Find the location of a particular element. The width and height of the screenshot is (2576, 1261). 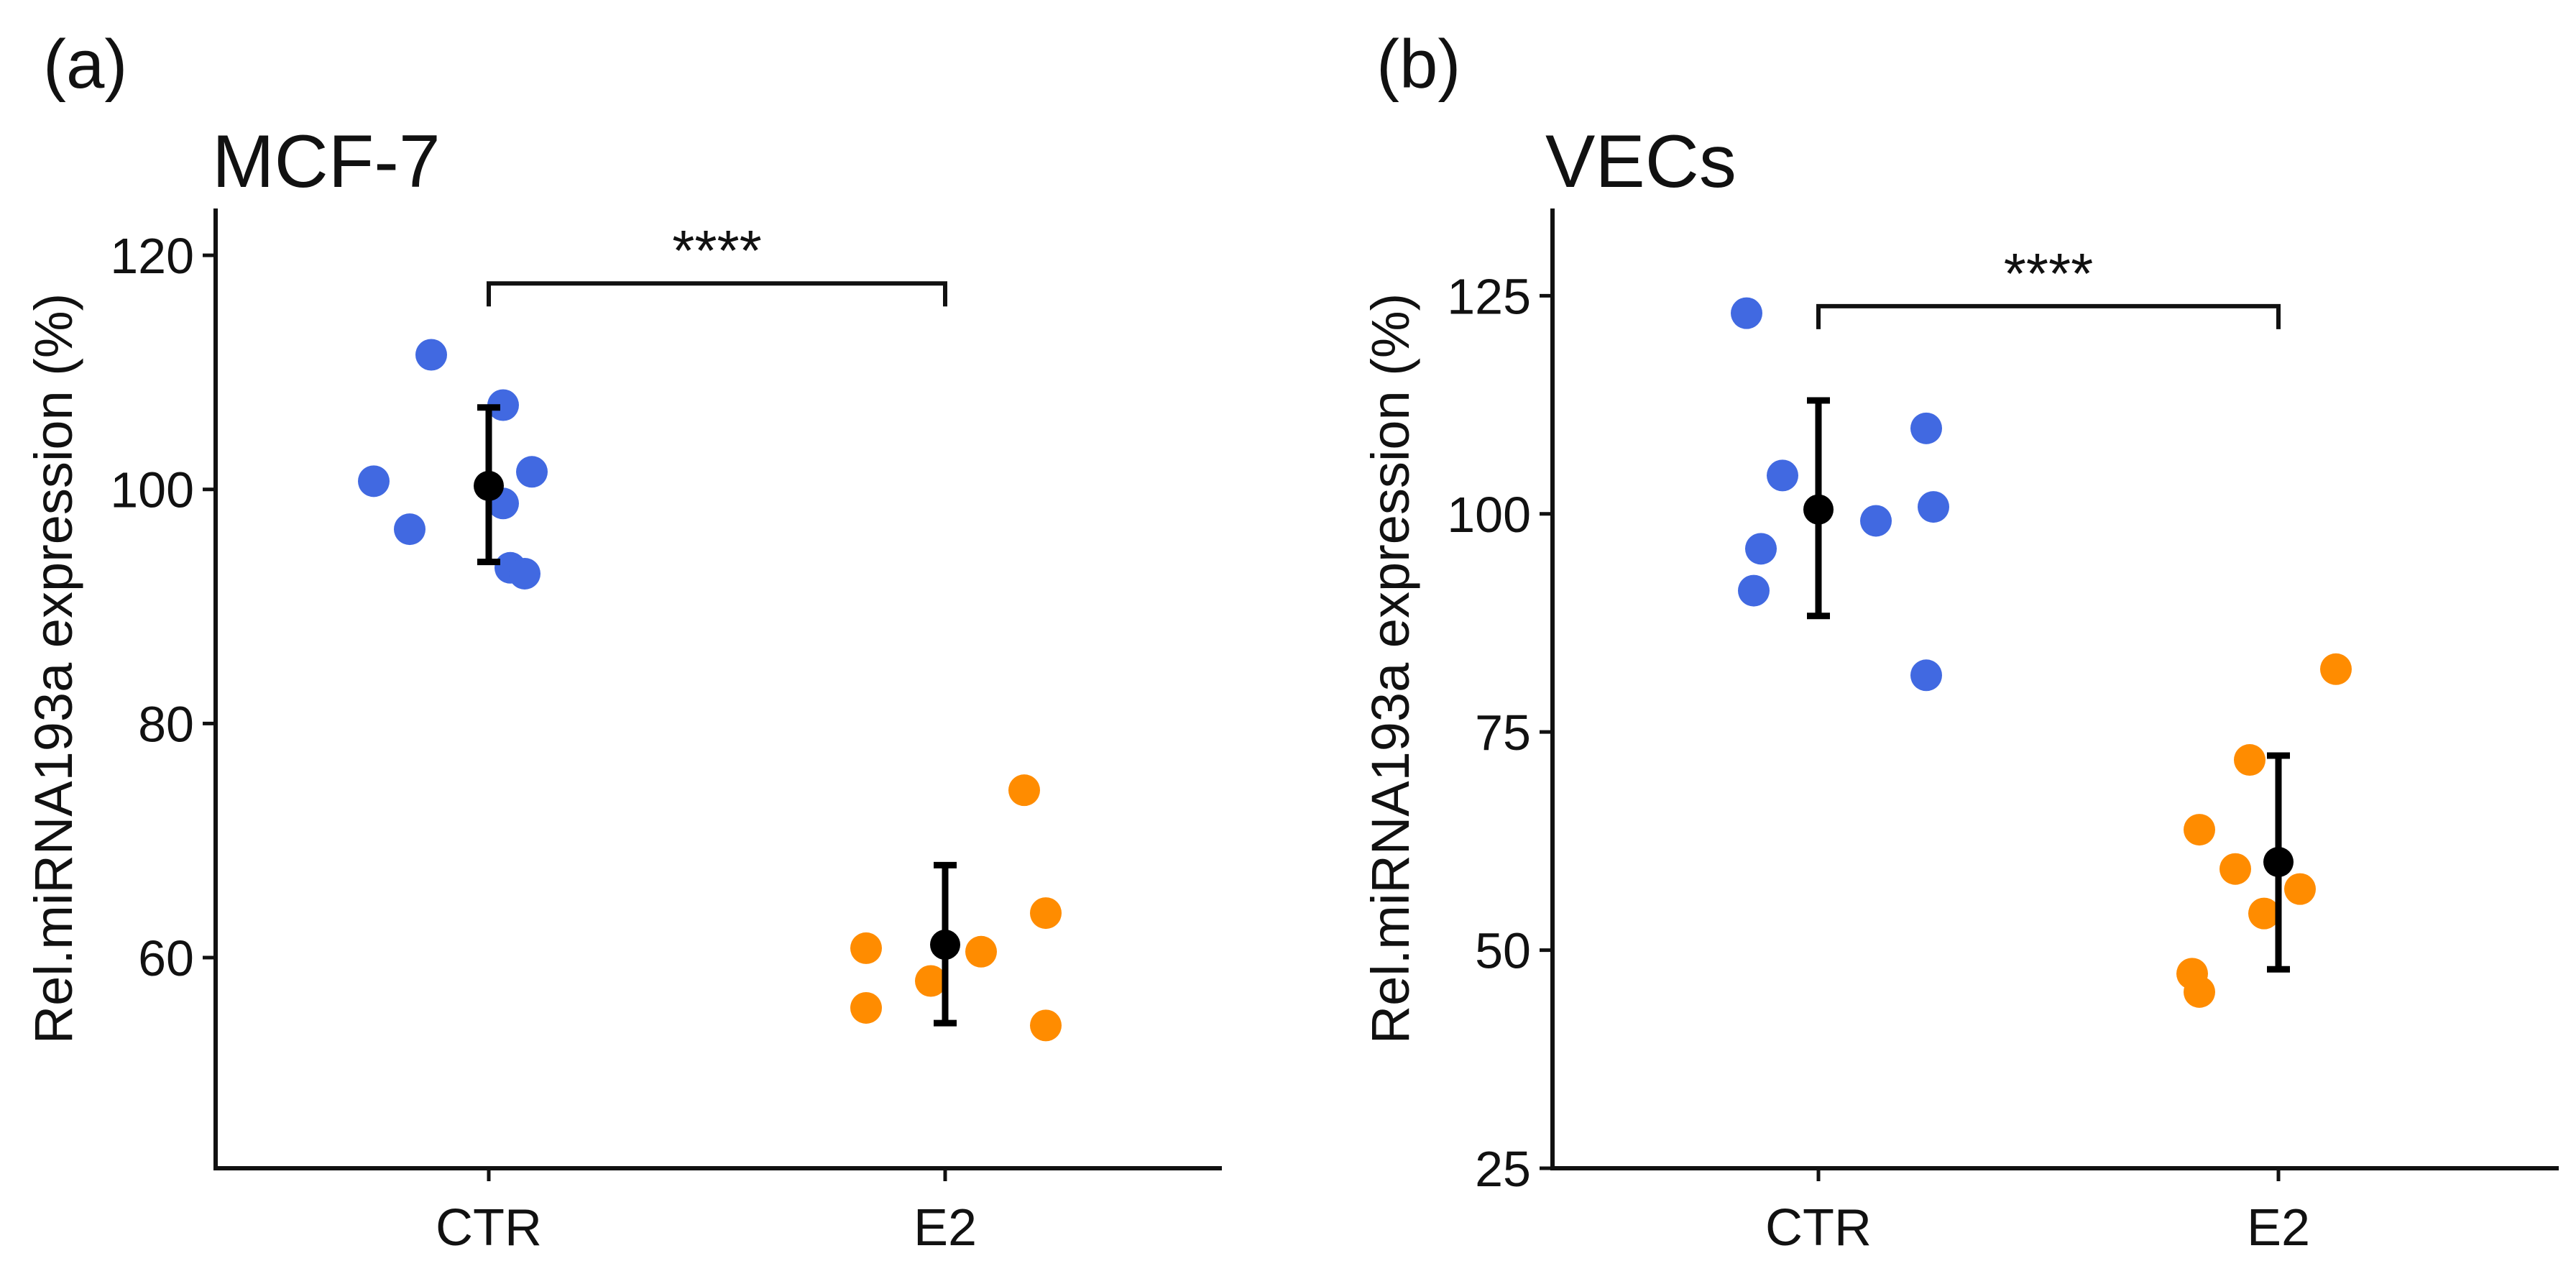

panel-b-x-ticks: CTR E2 is located at coordinates (2037, 1228).